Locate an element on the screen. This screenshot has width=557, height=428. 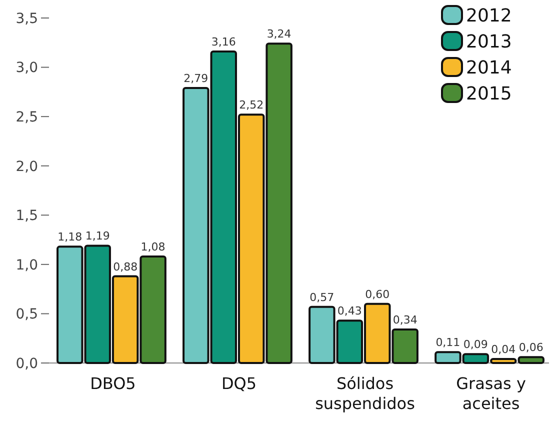
data-label: 2,52 is located at coordinates (251, 105).